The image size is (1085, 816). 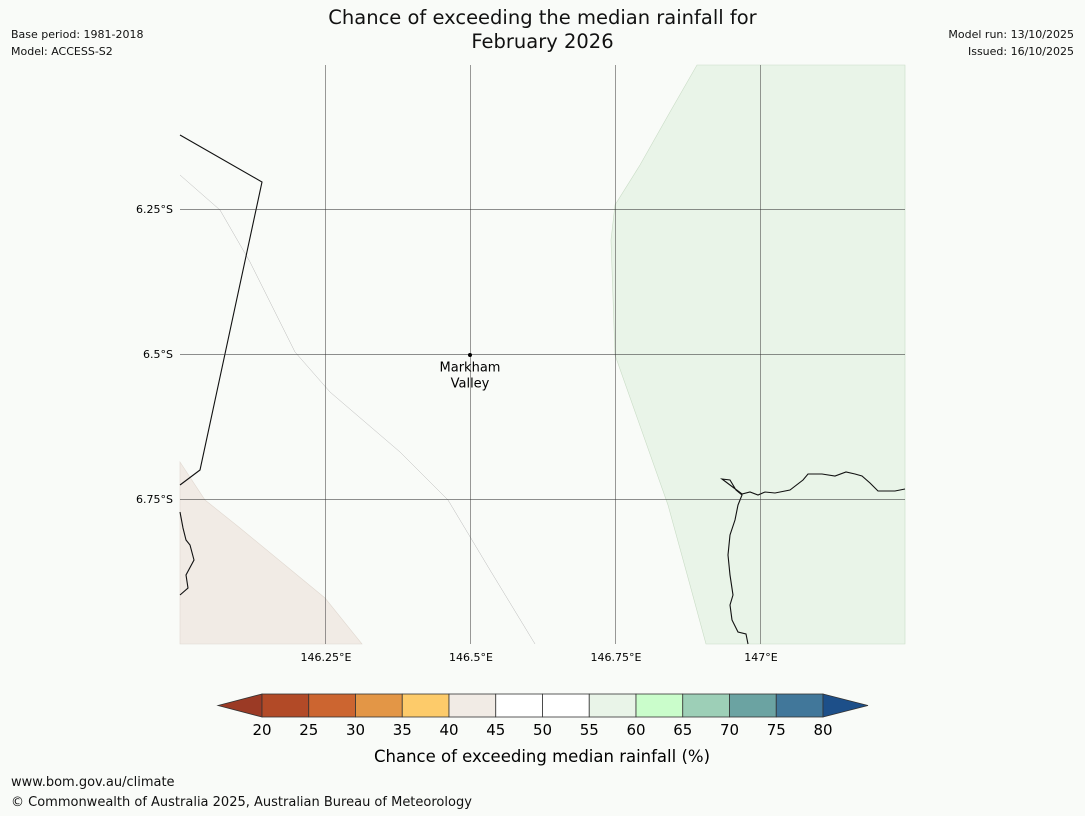 I want to click on colorbar-tick-label: 65, so click(x=682, y=730).